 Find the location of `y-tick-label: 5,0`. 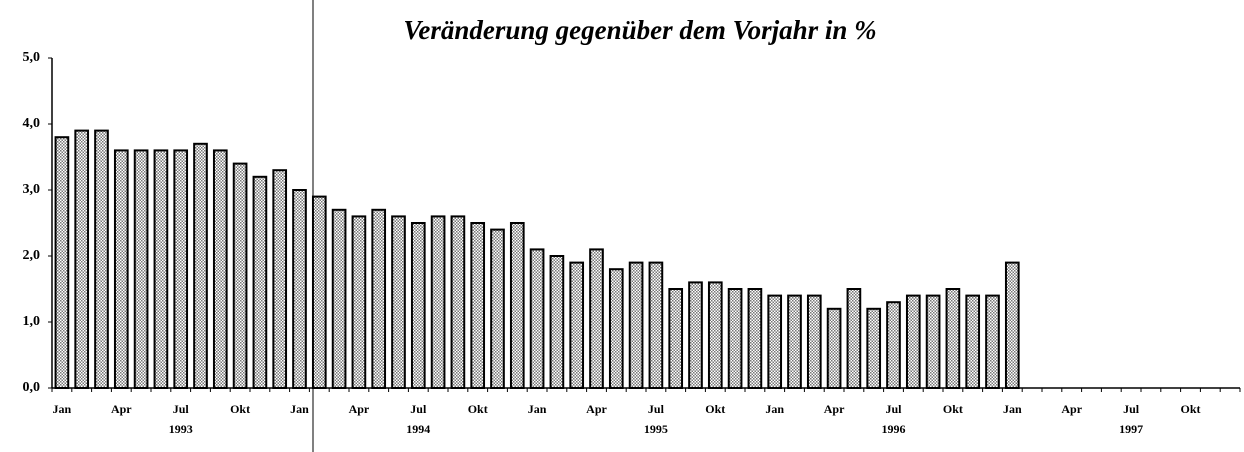

y-tick-label: 5,0 is located at coordinates (32, 57).